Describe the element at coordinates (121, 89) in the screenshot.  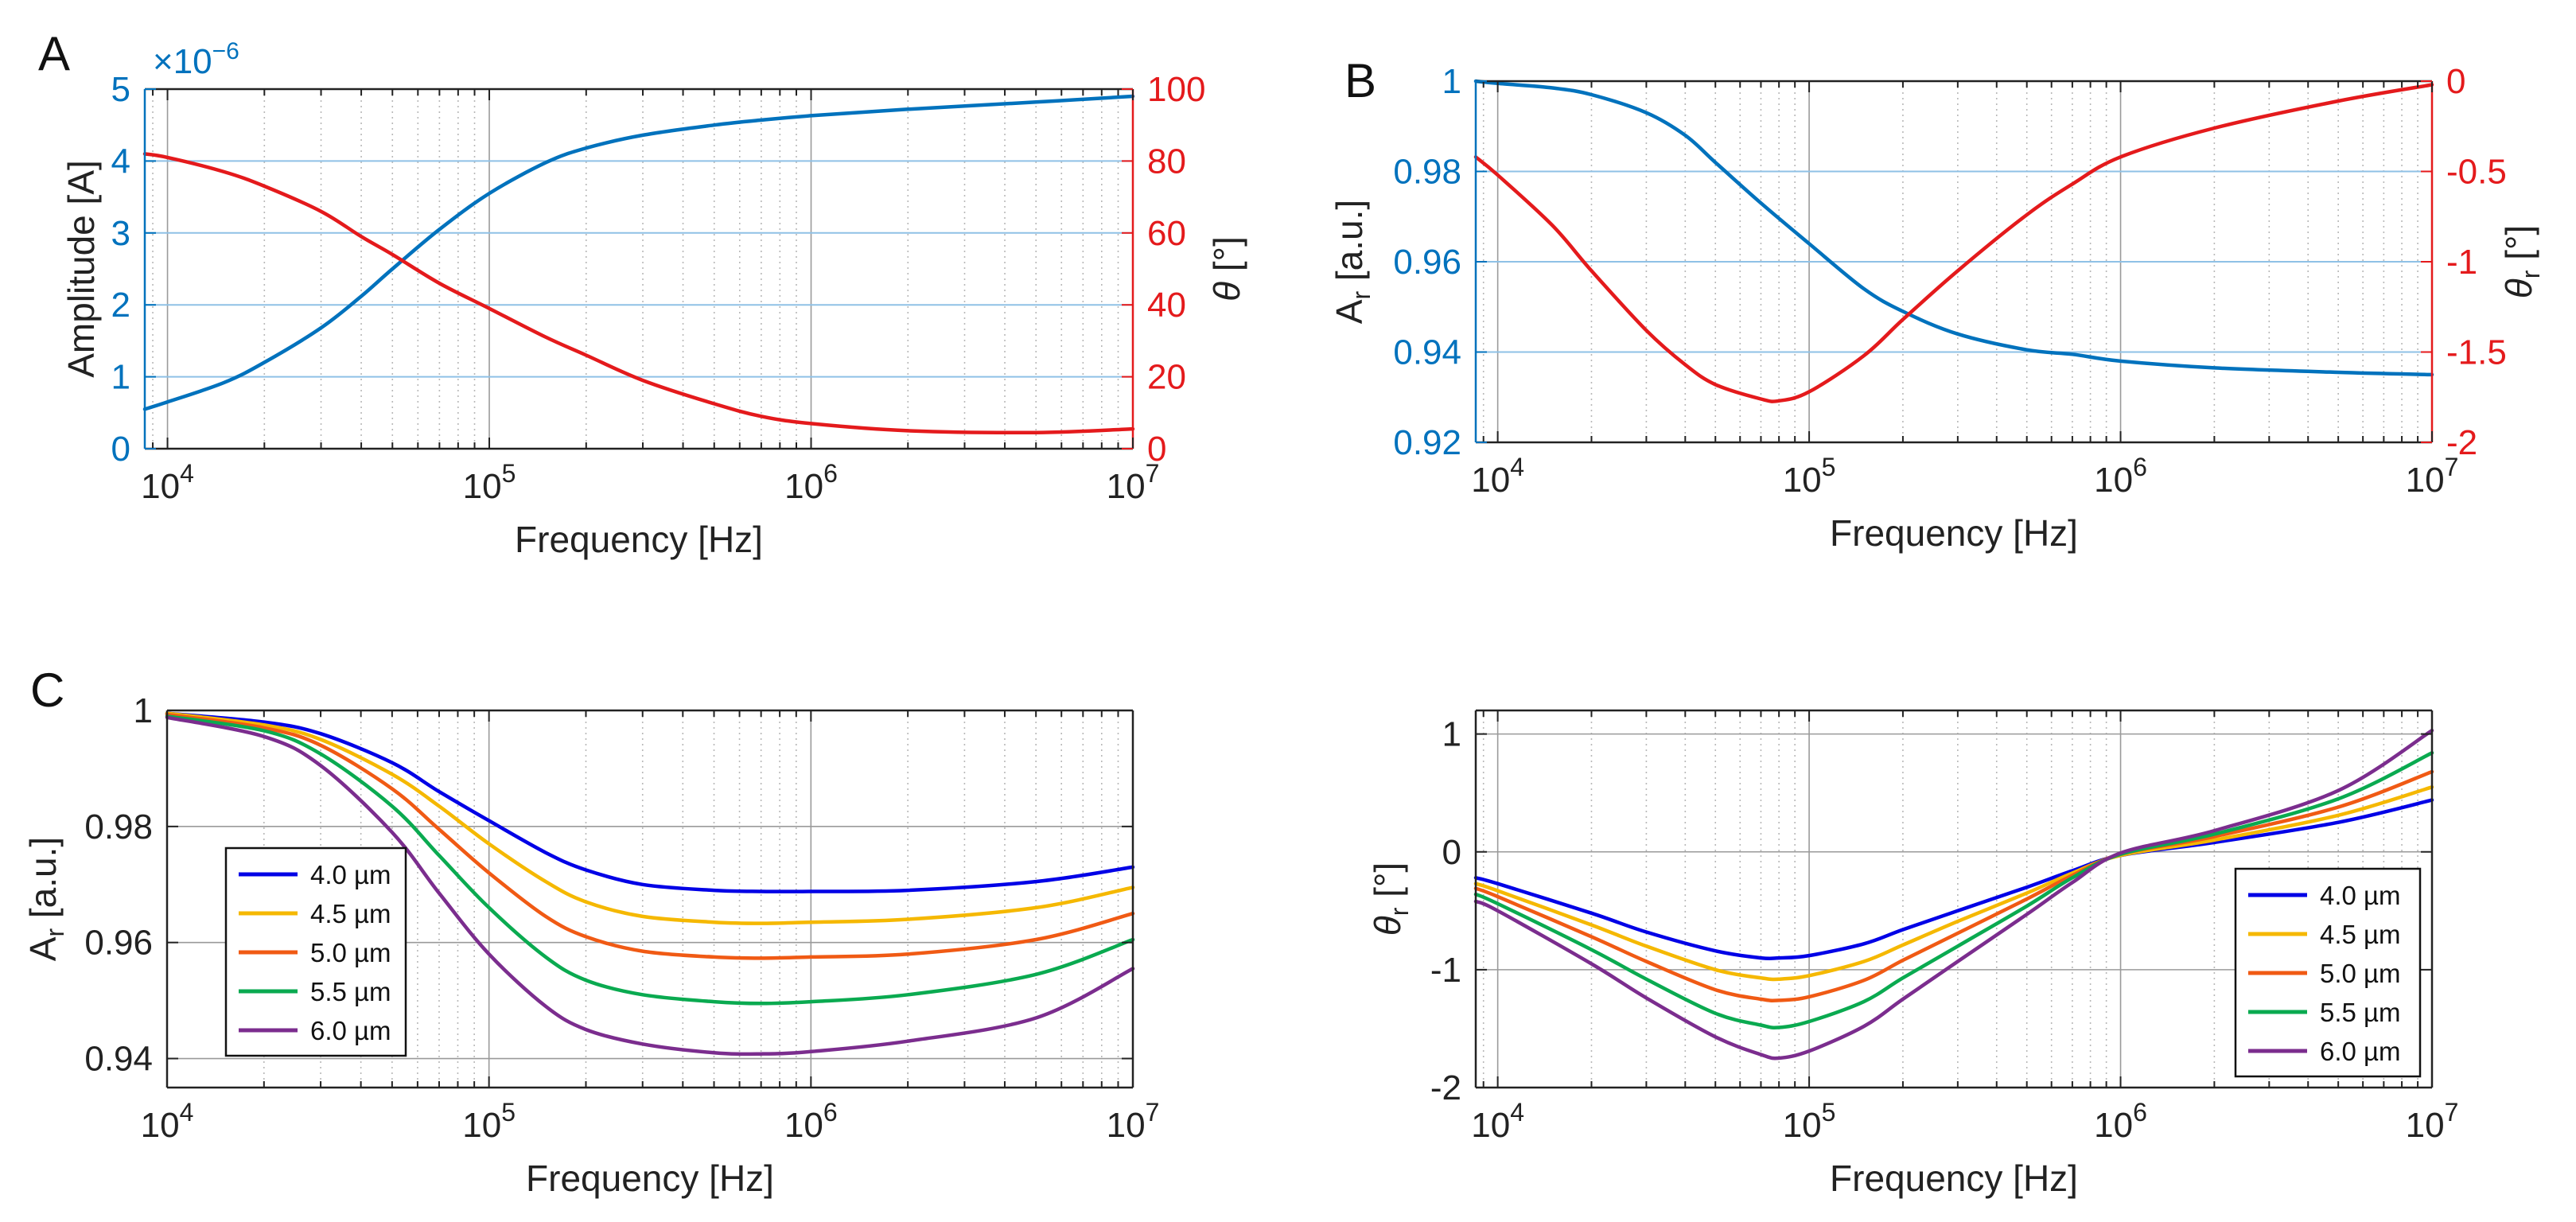
I see `y-left-tick-label: 5` at that location.